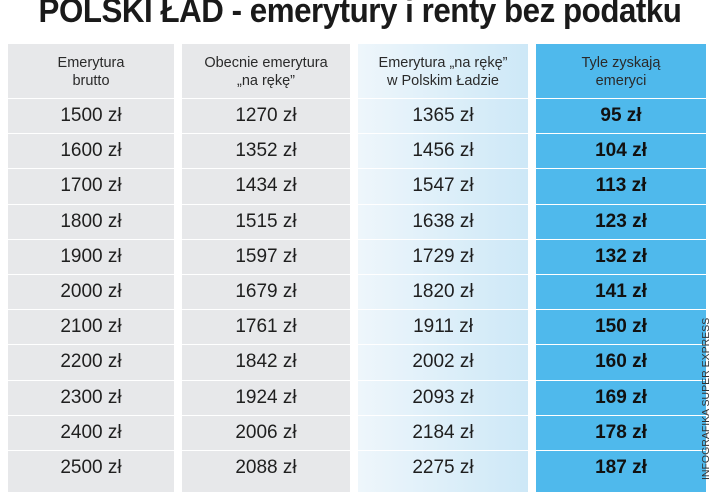  I want to click on table-cell: 2006 zł, so click(266, 432).